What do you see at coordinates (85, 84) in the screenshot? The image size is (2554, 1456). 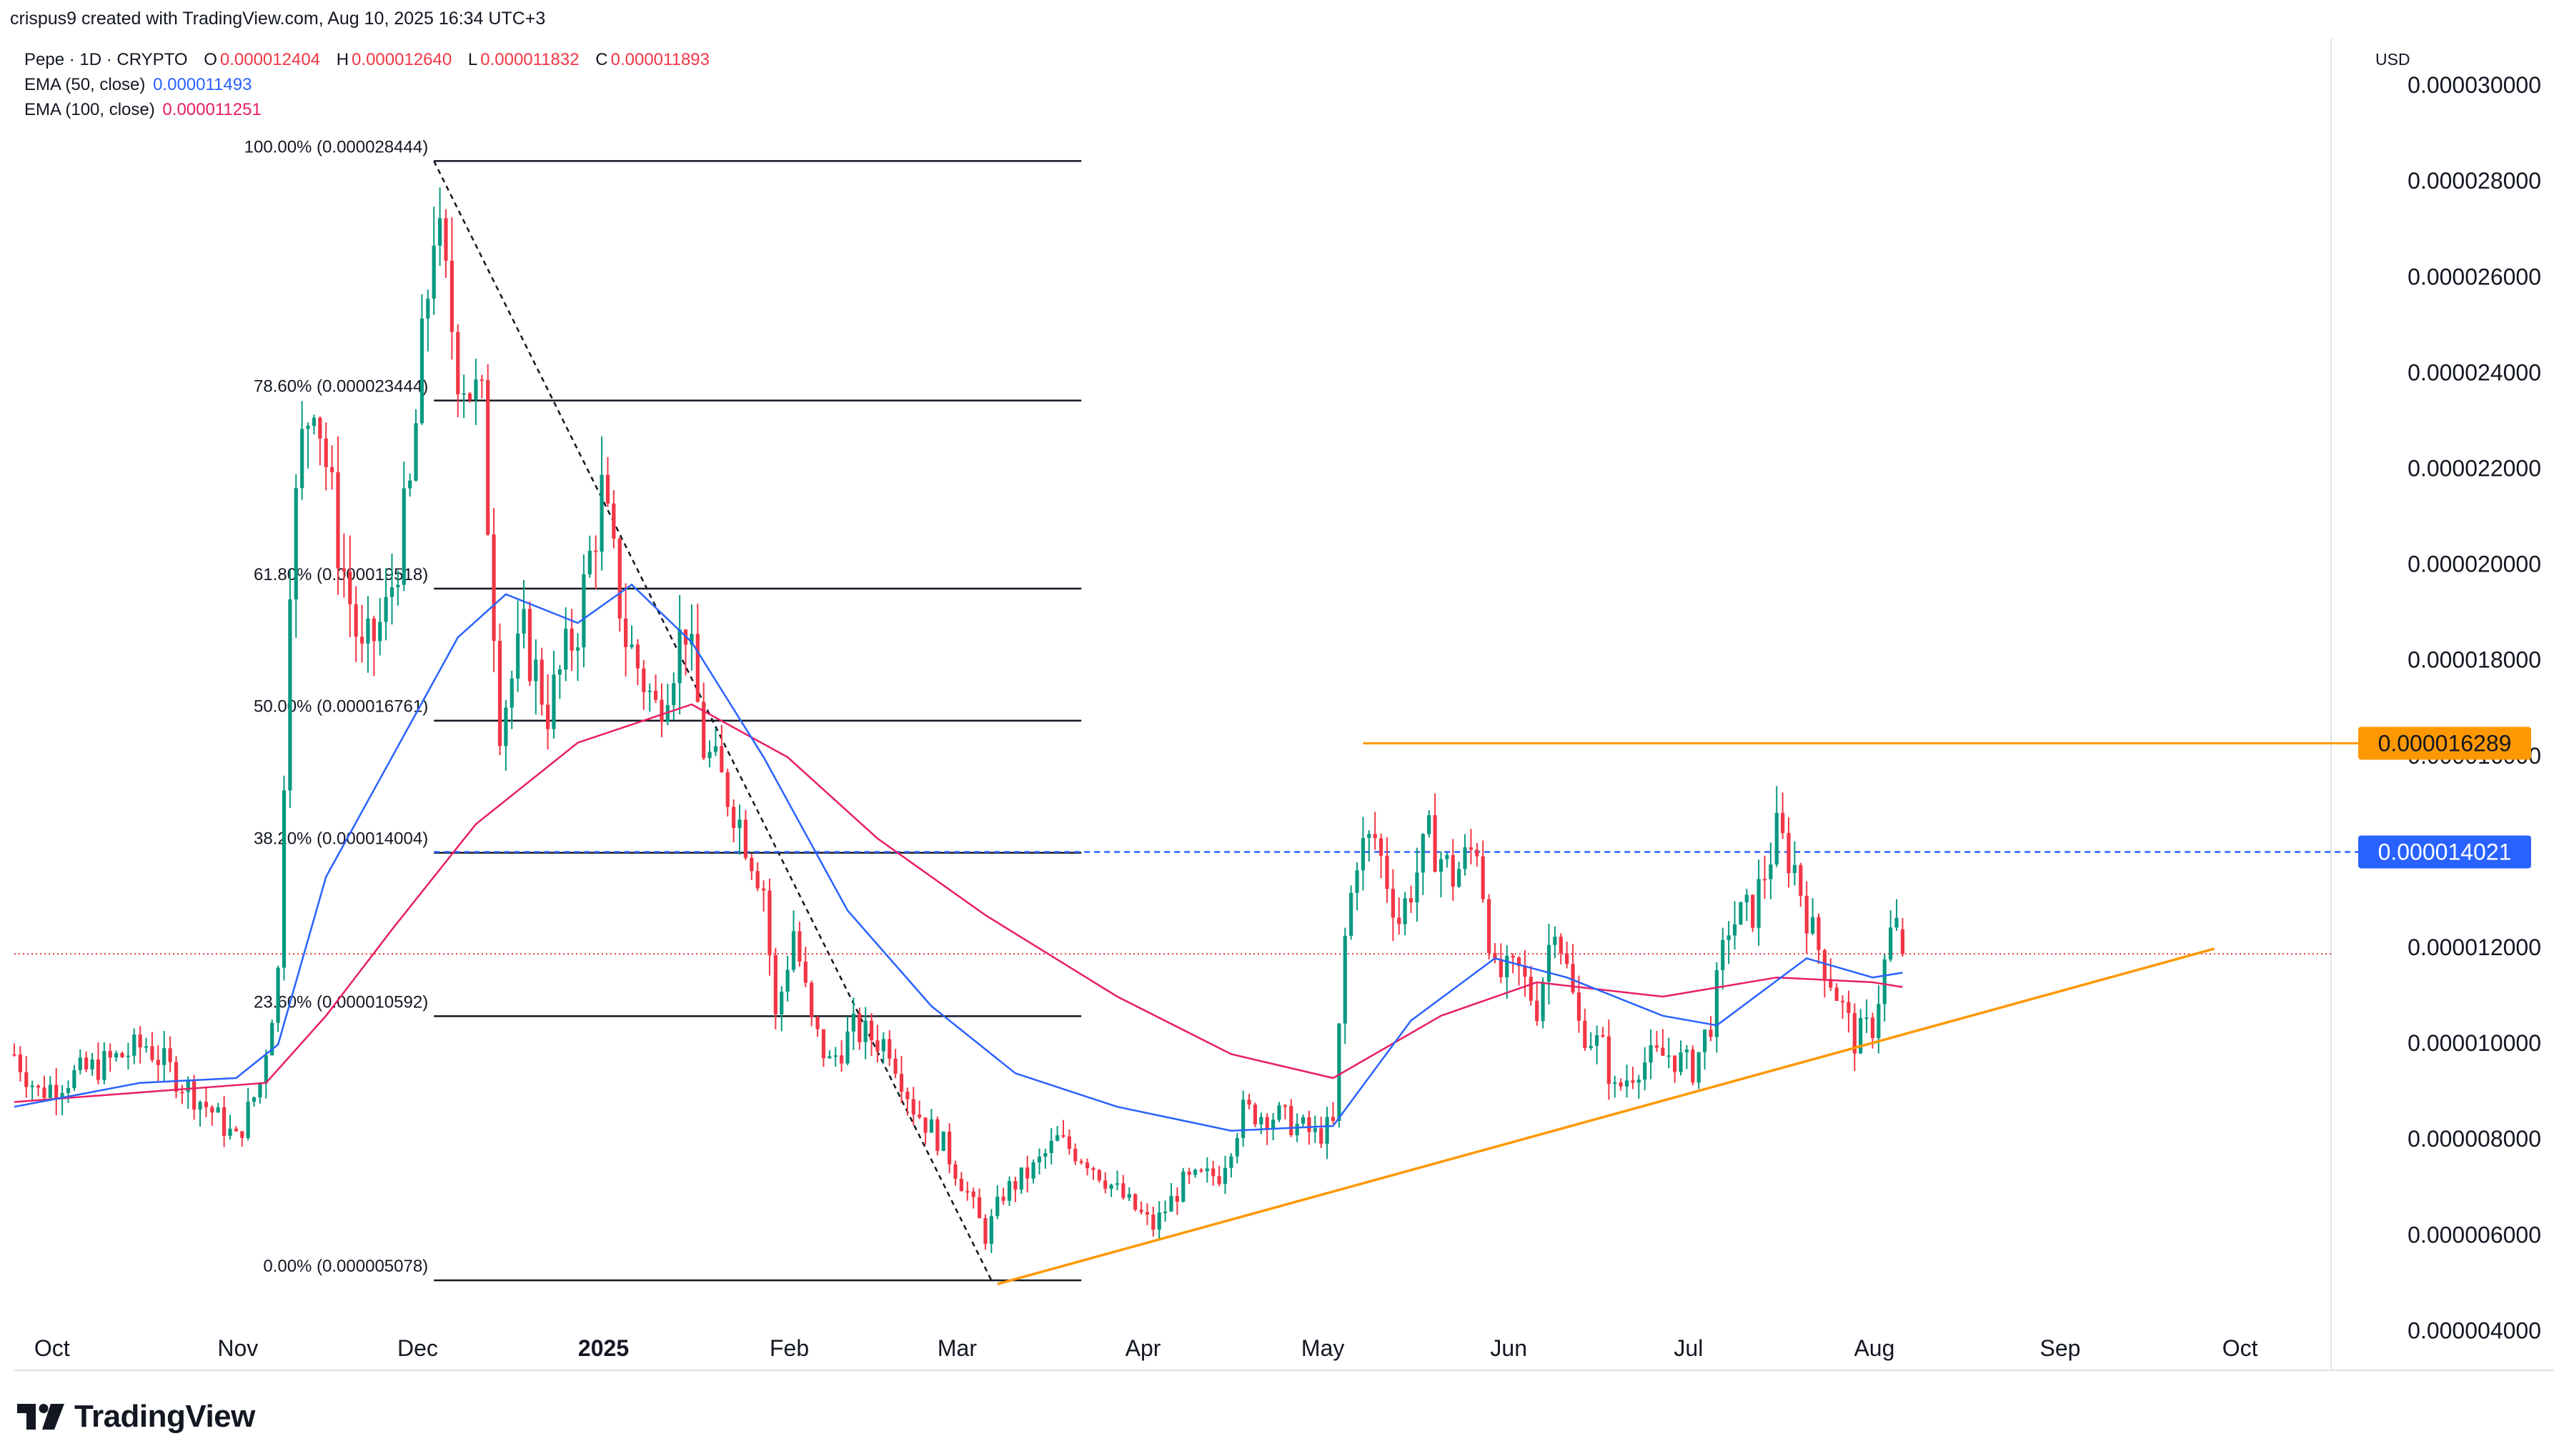 I see `ema50-label: EMA (50, close)` at bounding box center [85, 84].